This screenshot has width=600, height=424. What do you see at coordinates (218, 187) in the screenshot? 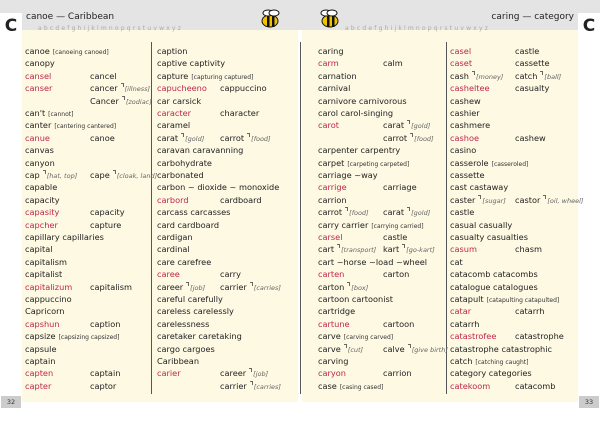
I see `entry: carbon ~ dioxide ~ monoxide` at bounding box center [218, 187].